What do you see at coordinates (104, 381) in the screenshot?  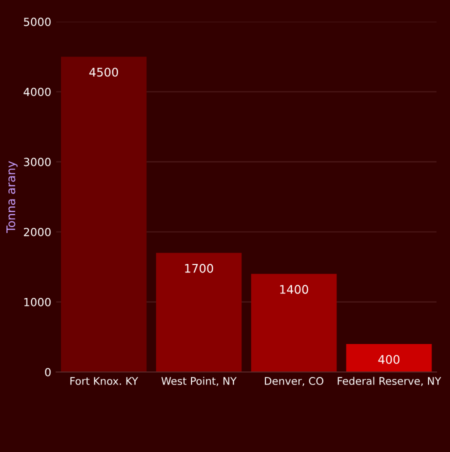 I see `x-tick-label: Fort Knox. KY` at bounding box center [104, 381].